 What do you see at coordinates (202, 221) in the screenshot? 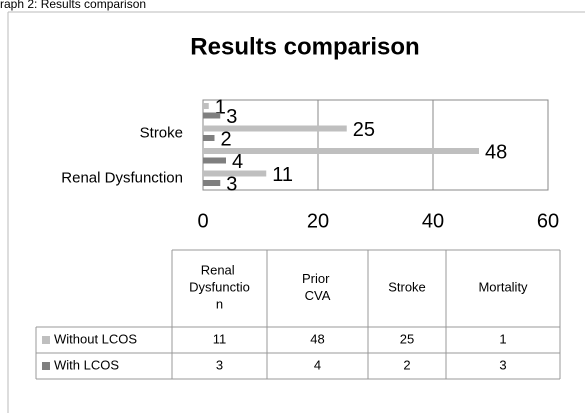
I see `x-tick-label: 0` at bounding box center [202, 221].